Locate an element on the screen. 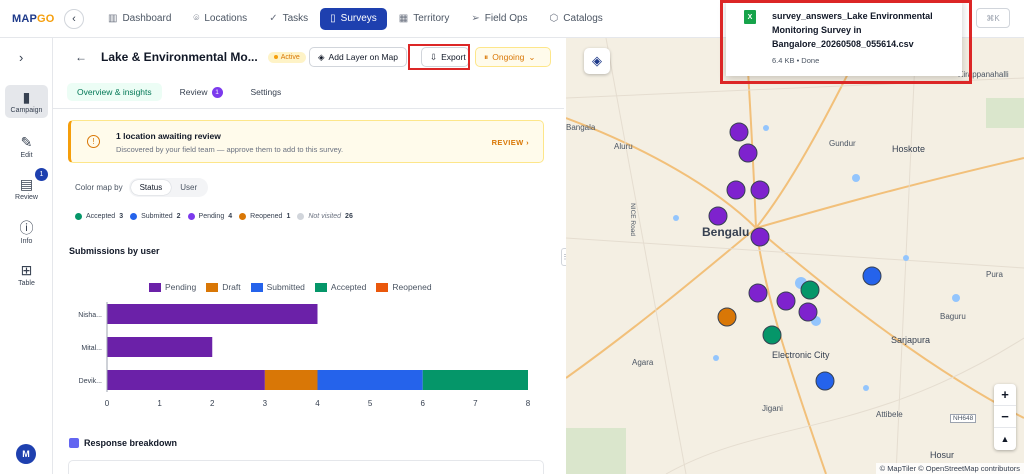 Image resolution: width=1024 pixels, height=474 pixels. edit-icon: ✎ is located at coordinates (26, 142).